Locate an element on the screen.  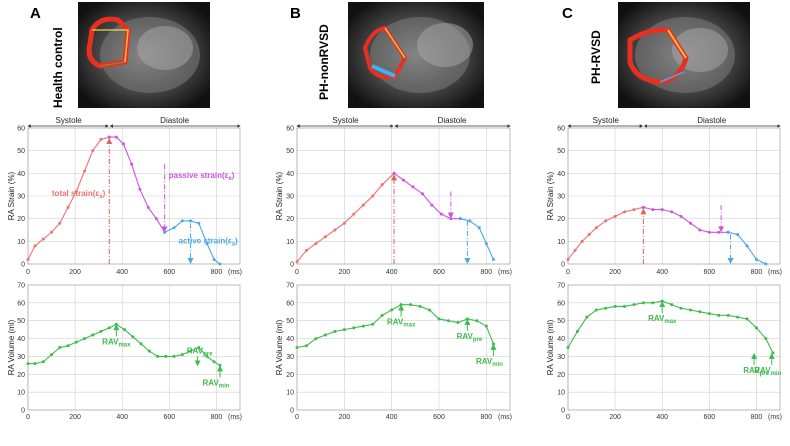
panel-a-header: A Health control is located at coordinates (120, 55).